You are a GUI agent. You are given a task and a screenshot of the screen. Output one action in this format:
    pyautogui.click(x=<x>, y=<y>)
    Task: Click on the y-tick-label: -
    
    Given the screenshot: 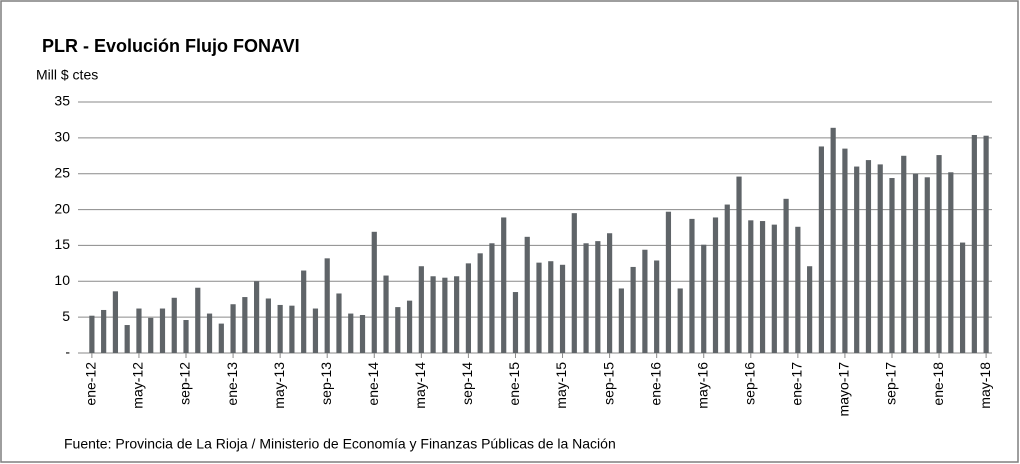 What is the action you would take?
    pyautogui.click(x=67, y=352)
    